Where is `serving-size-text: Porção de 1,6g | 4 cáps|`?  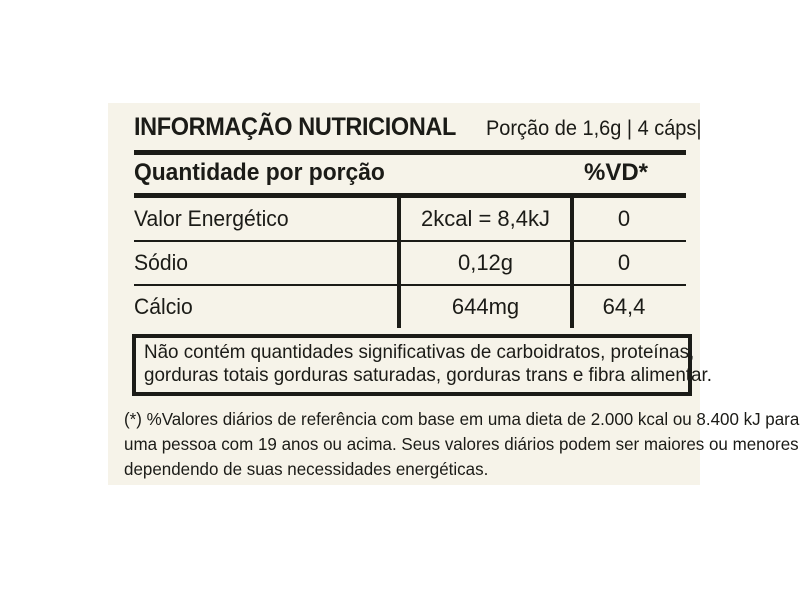
serving-size-text: Porção de 1,6g | 4 cáps| is located at coordinates (593, 128).